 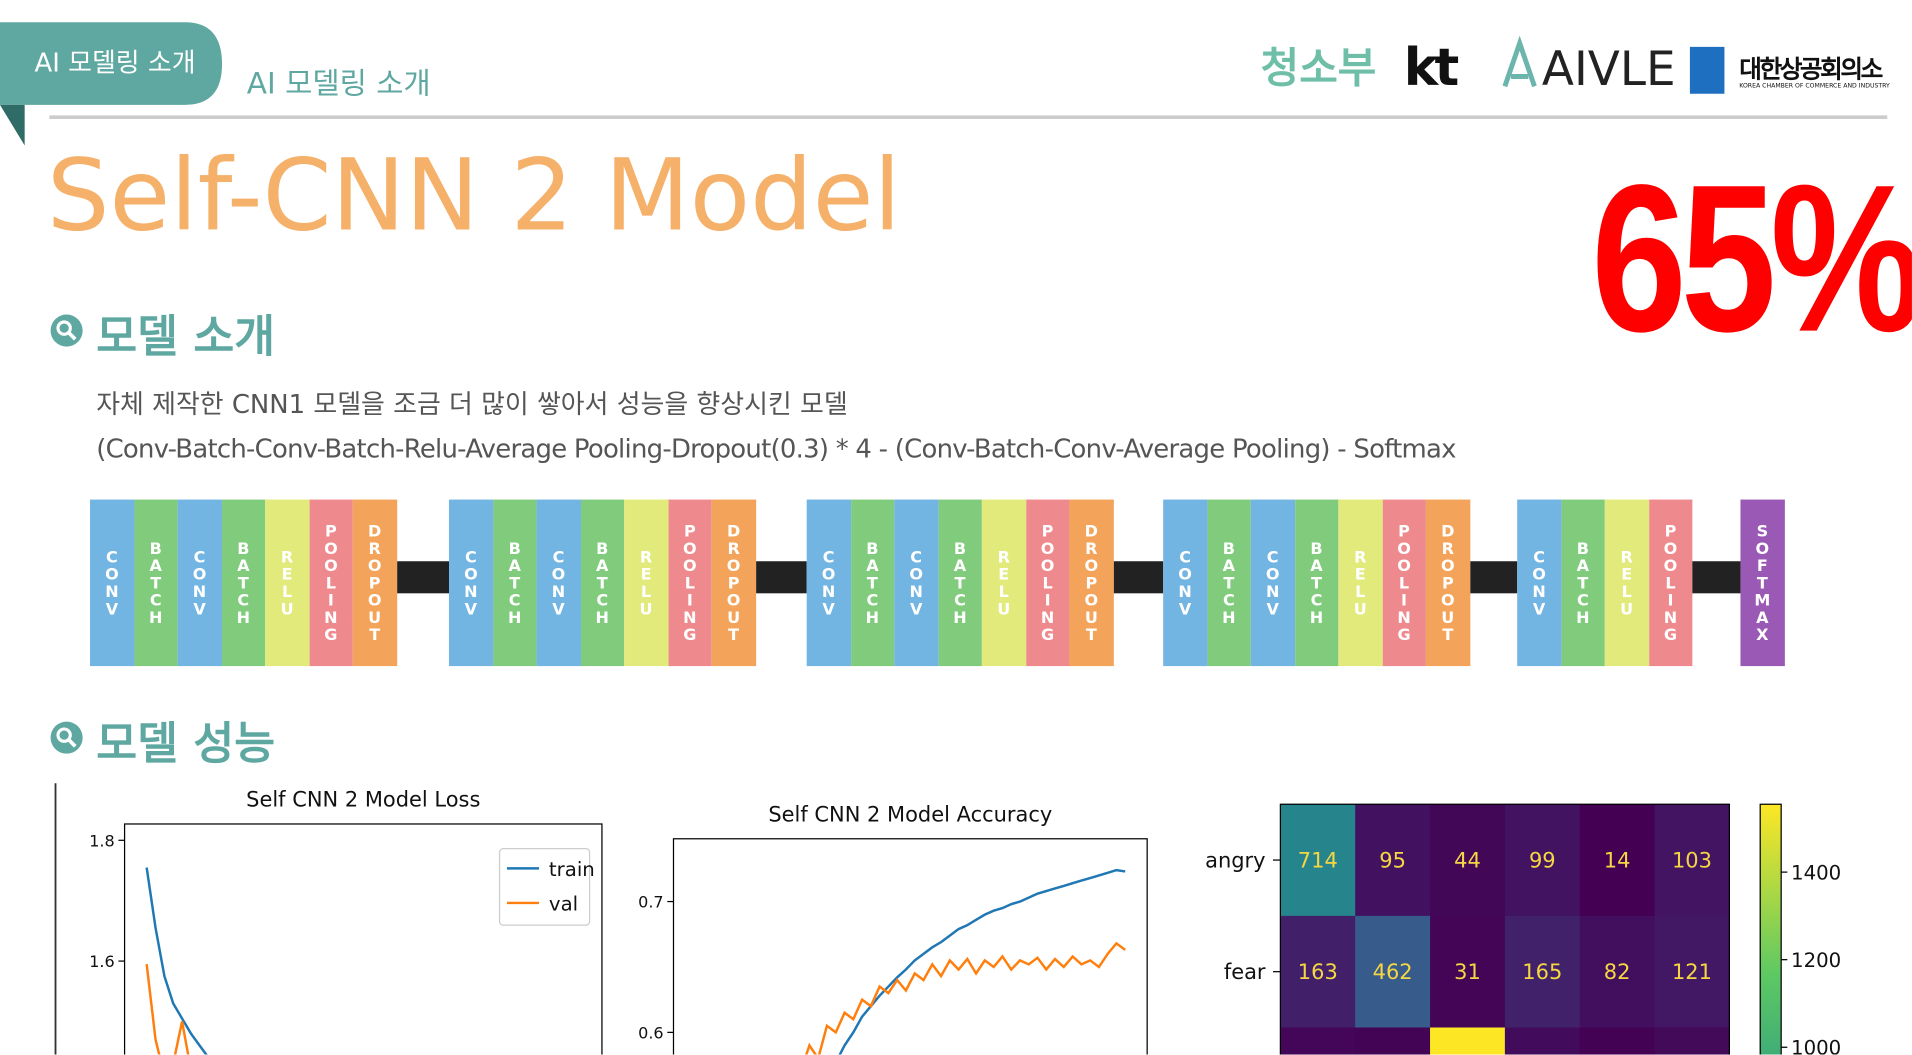 I want to click on chart-title: Self CNN 2 Model Accuracy, so click(x=910, y=815).